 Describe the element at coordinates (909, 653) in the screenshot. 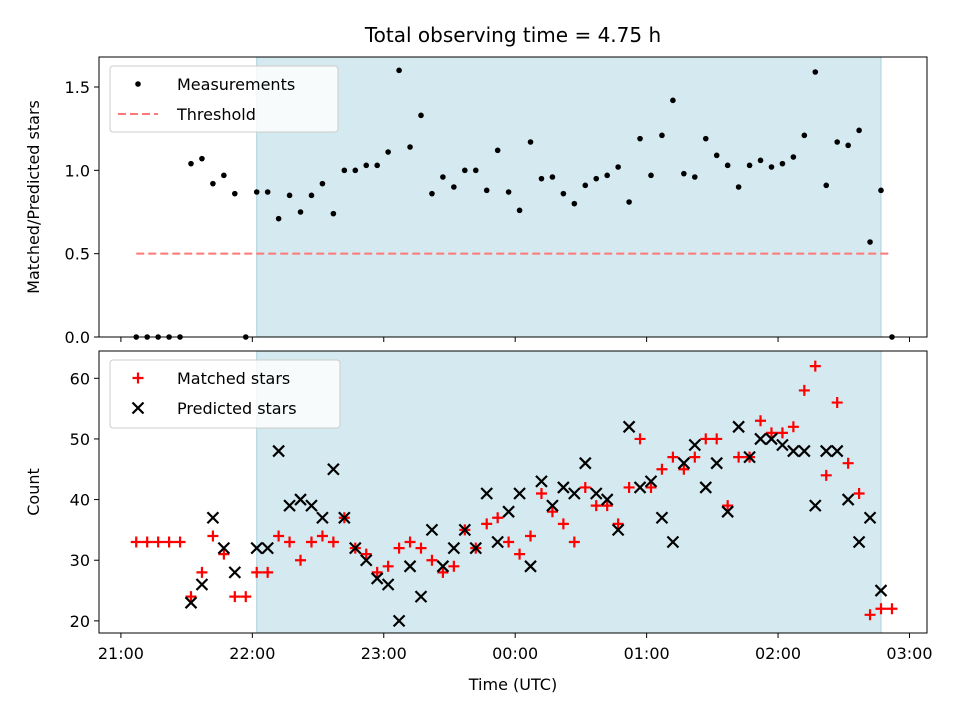

I see `x-tick-label: 03:00` at that location.